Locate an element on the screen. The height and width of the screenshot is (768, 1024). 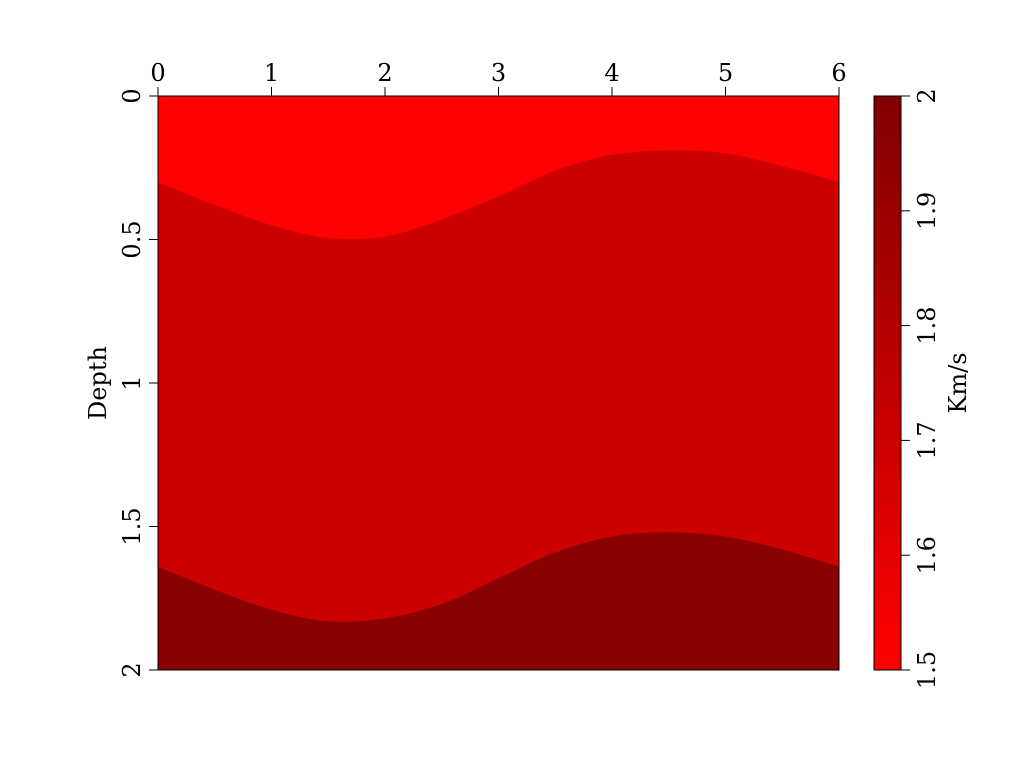
colorbar-tick-label: 1.7 is located at coordinates (927, 440).